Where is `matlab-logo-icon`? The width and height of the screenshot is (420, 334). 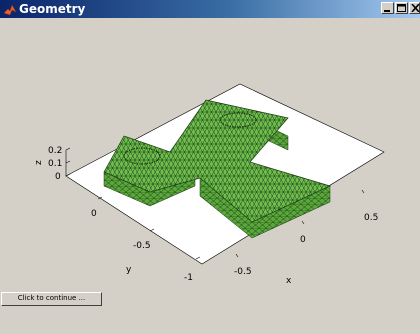
matlab-logo-icon is located at coordinates (10, 9).